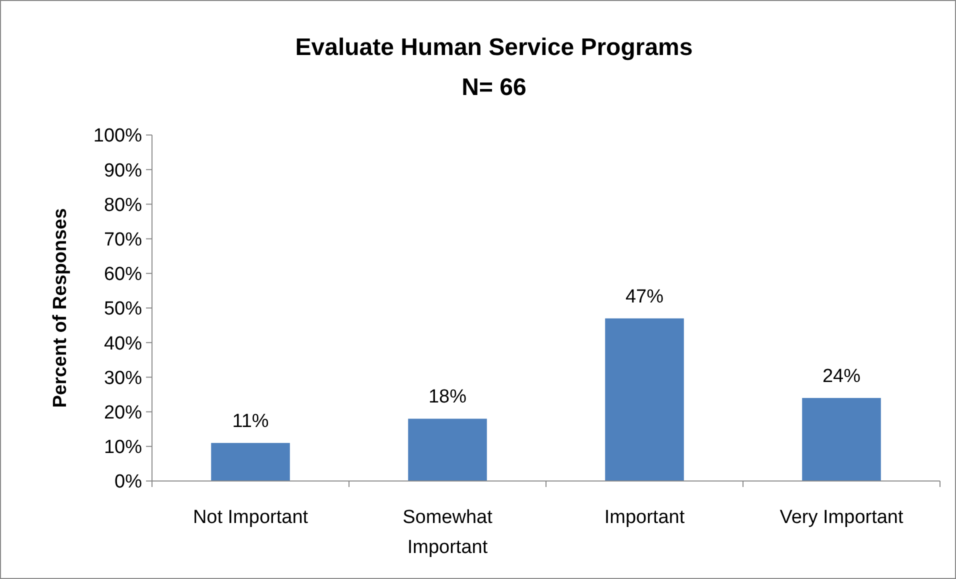  I want to click on y-tick-label: 60%, so click(123, 275).